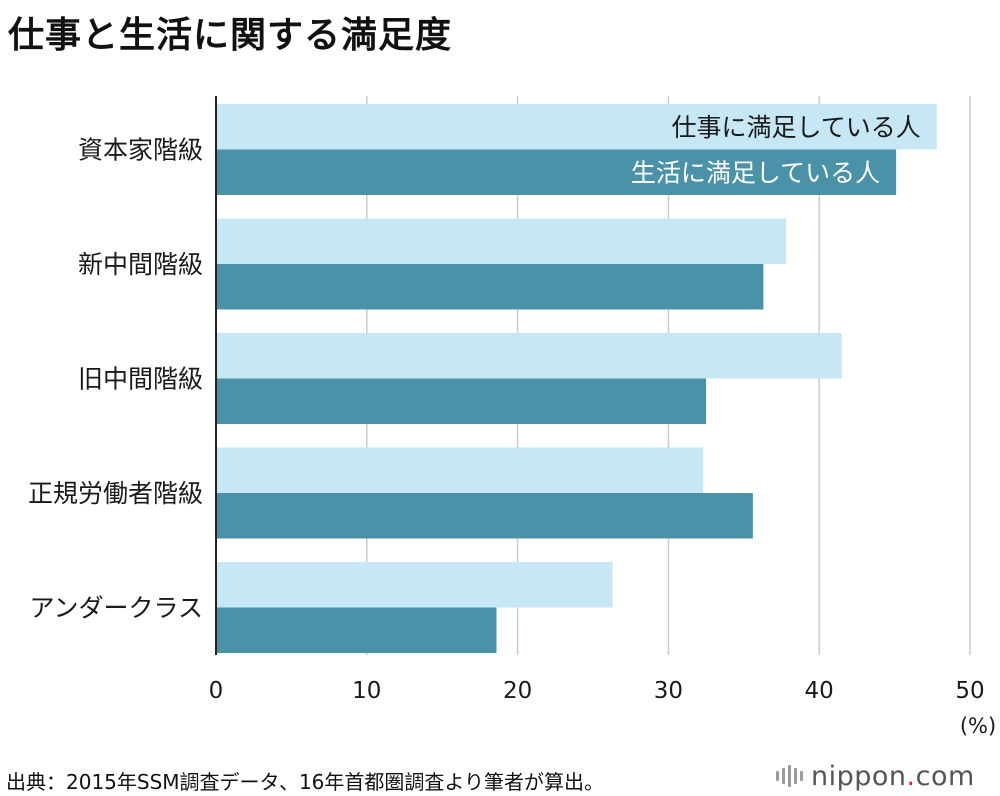  Describe the element at coordinates (140, 264) in the screenshot. I see `category-label-1: 新中間階級` at that location.